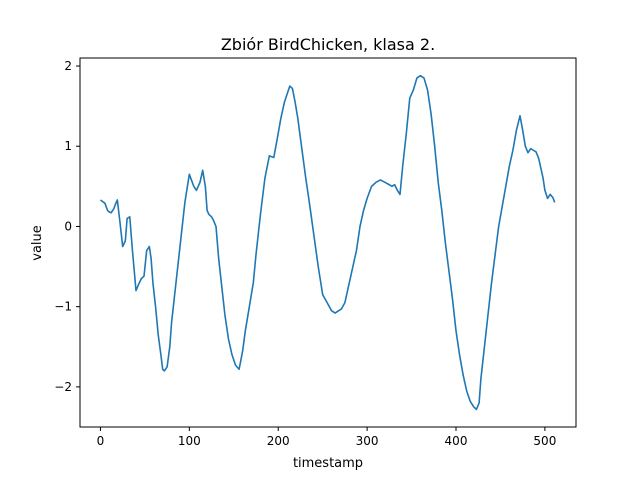 The image size is (640, 484). Describe the element at coordinates (37, 243) in the screenshot. I see `y-axis-label: value` at that location.